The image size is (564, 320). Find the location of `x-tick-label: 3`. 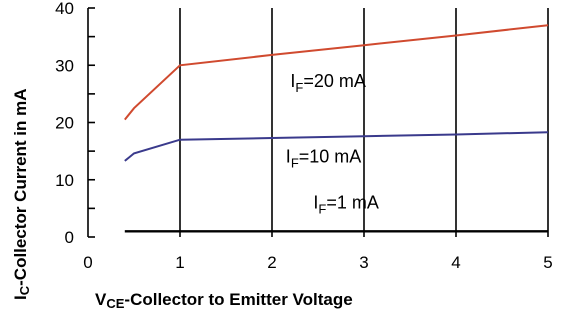

x-tick-label: 3 is located at coordinates (363, 262).